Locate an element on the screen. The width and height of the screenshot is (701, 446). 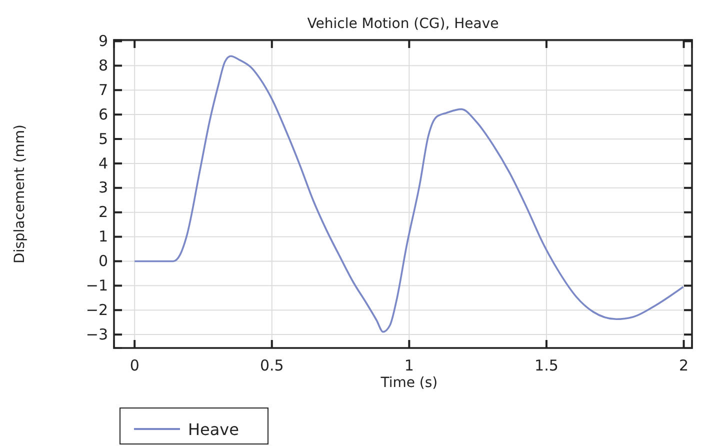
y-tick-label: −2 is located at coordinates (97, 309).